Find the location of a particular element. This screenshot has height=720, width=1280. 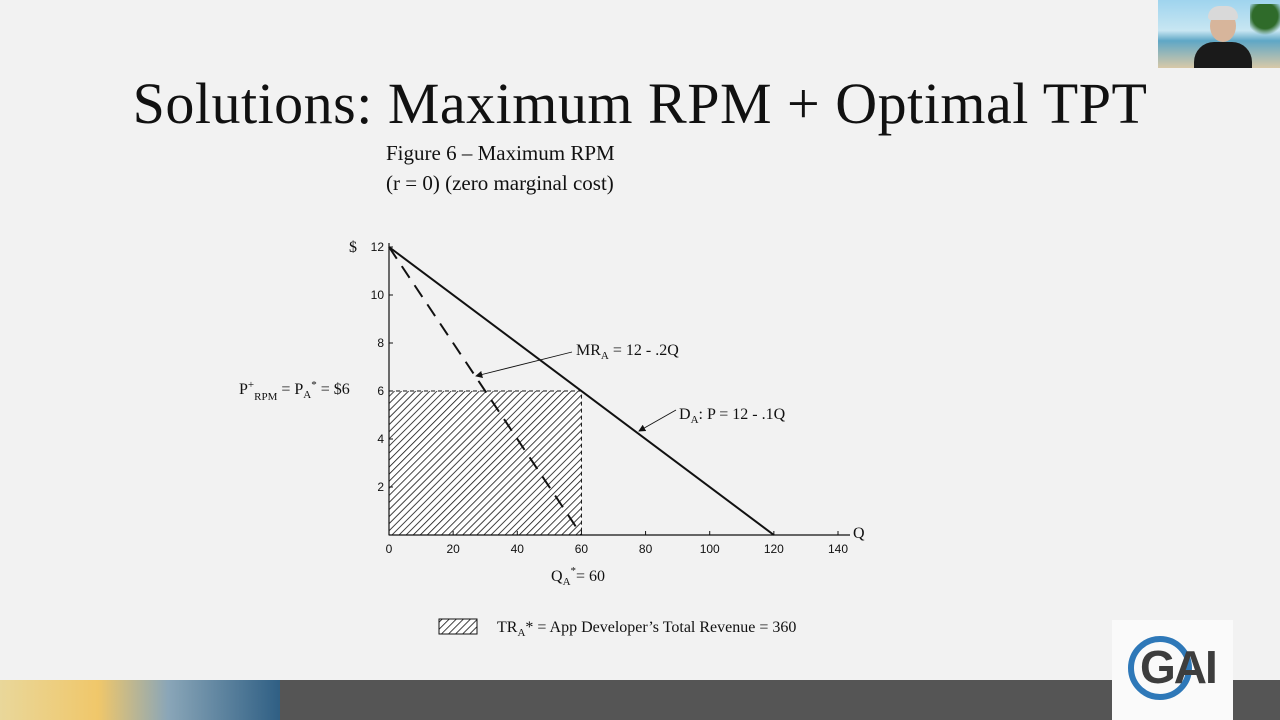

x-tick-label: 120 is located at coordinates (774, 549).